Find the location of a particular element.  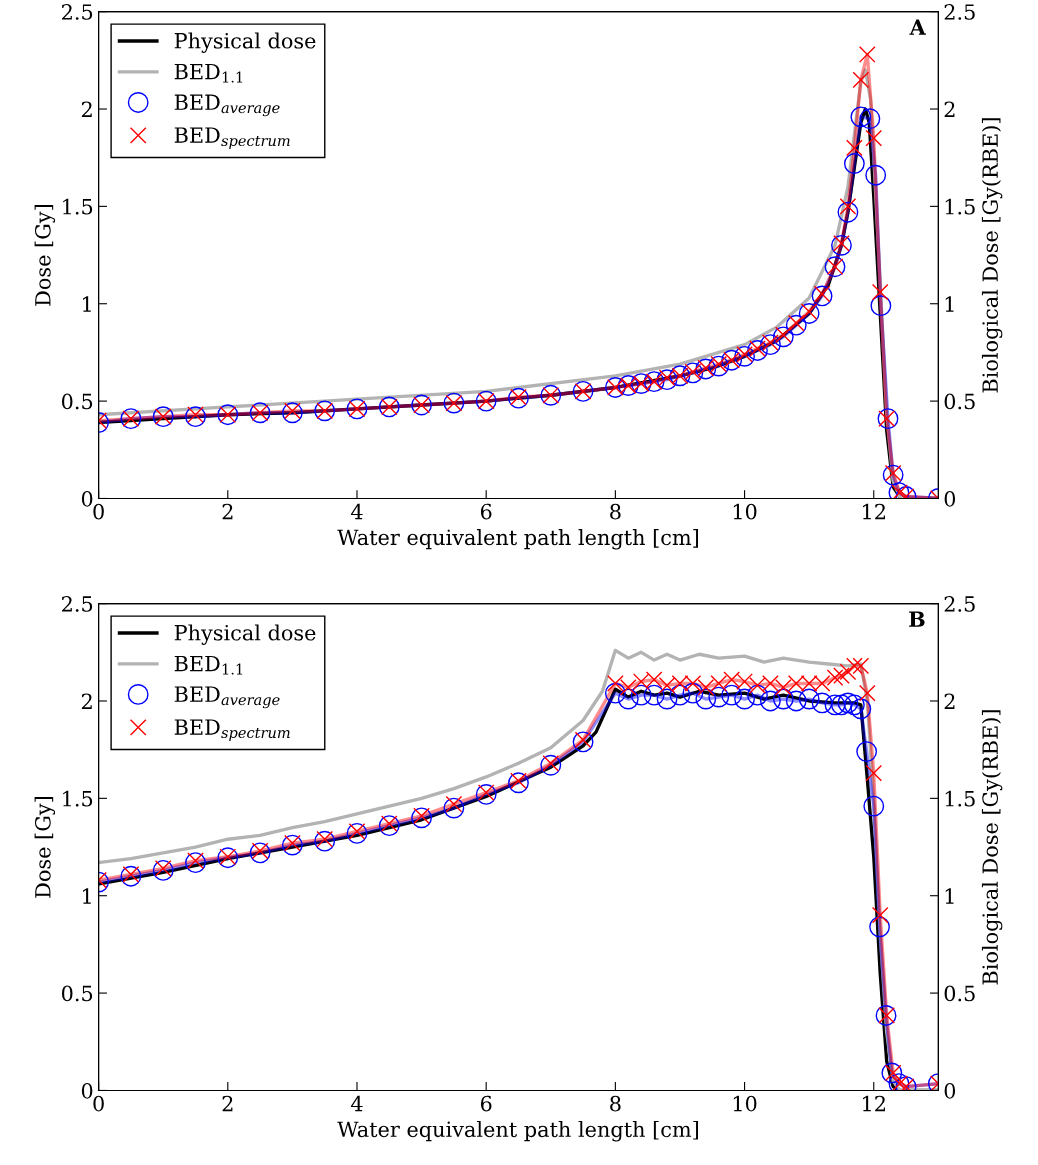

annotation: A is located at coordinates (917, 27).